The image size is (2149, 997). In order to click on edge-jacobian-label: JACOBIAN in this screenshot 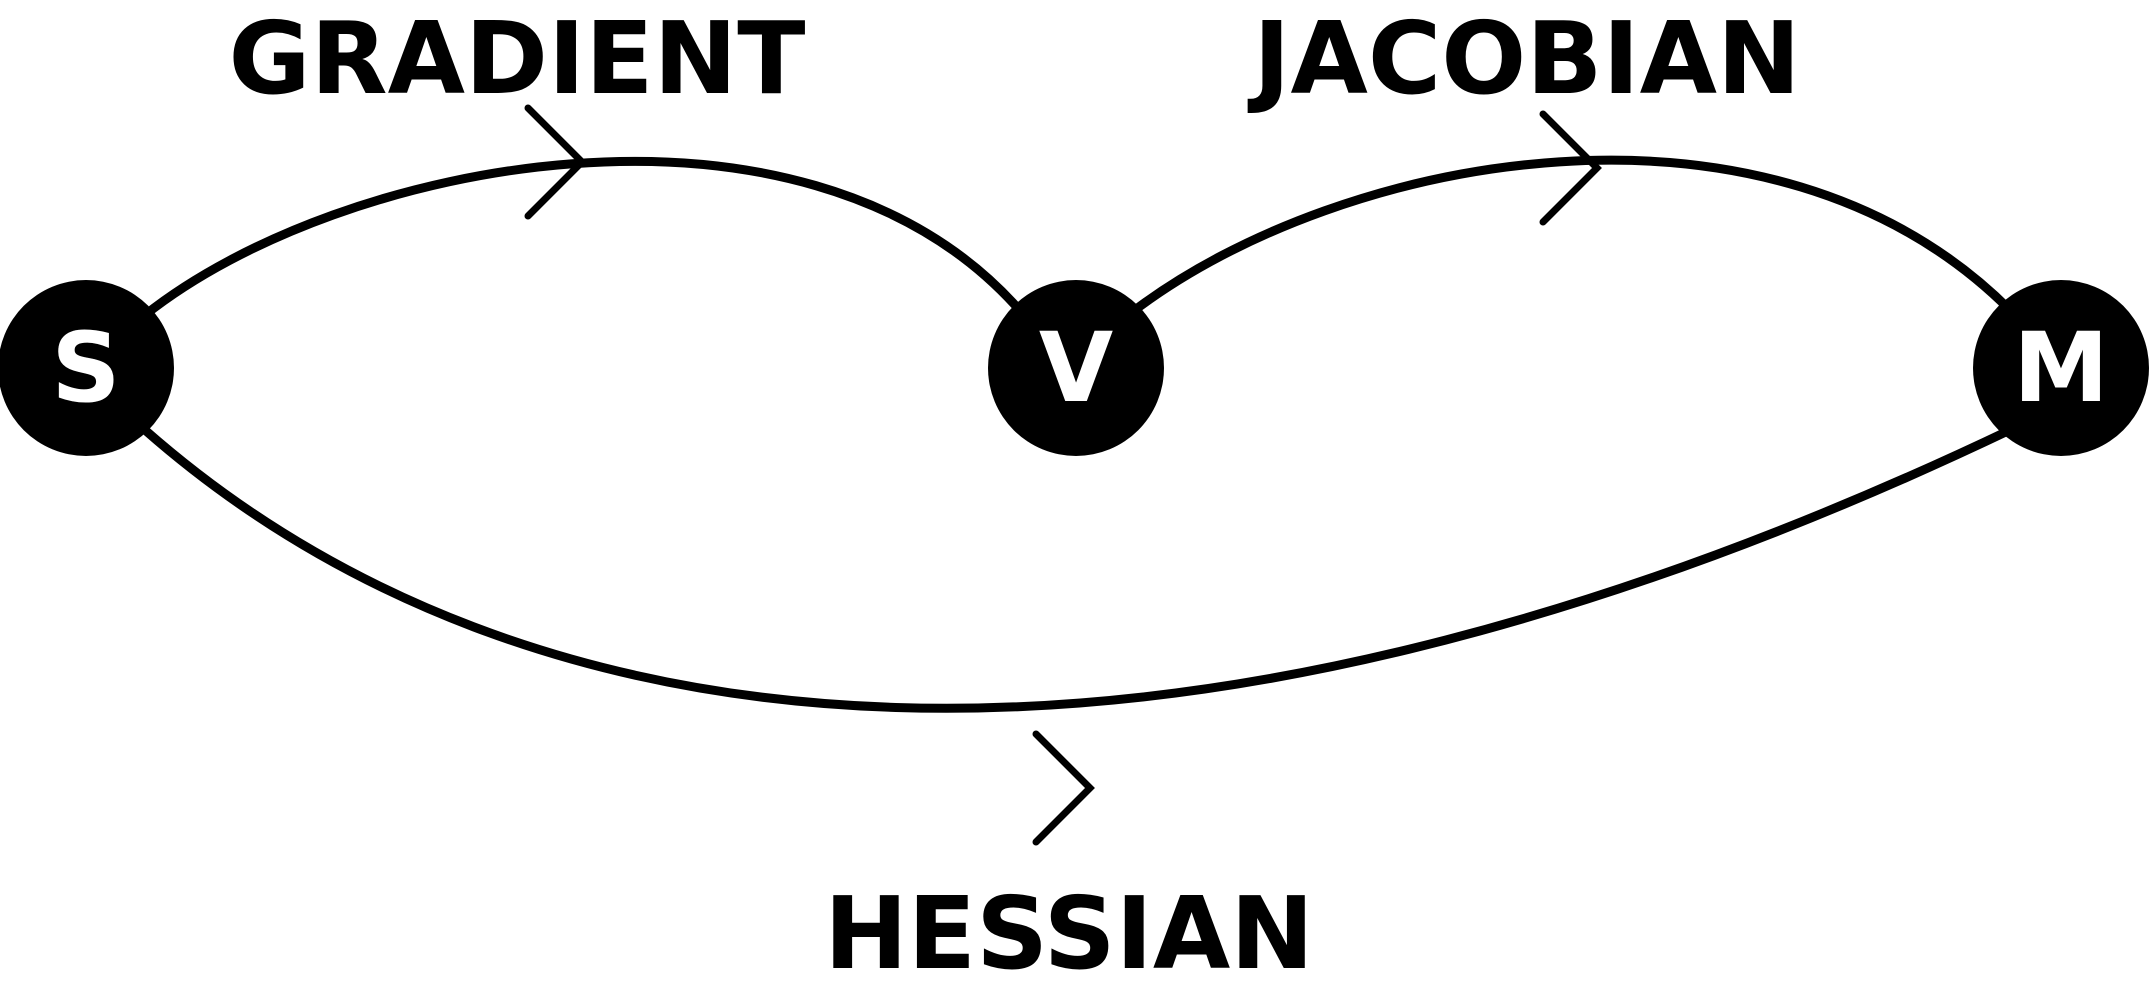, I will do `click(1524, 58)`.